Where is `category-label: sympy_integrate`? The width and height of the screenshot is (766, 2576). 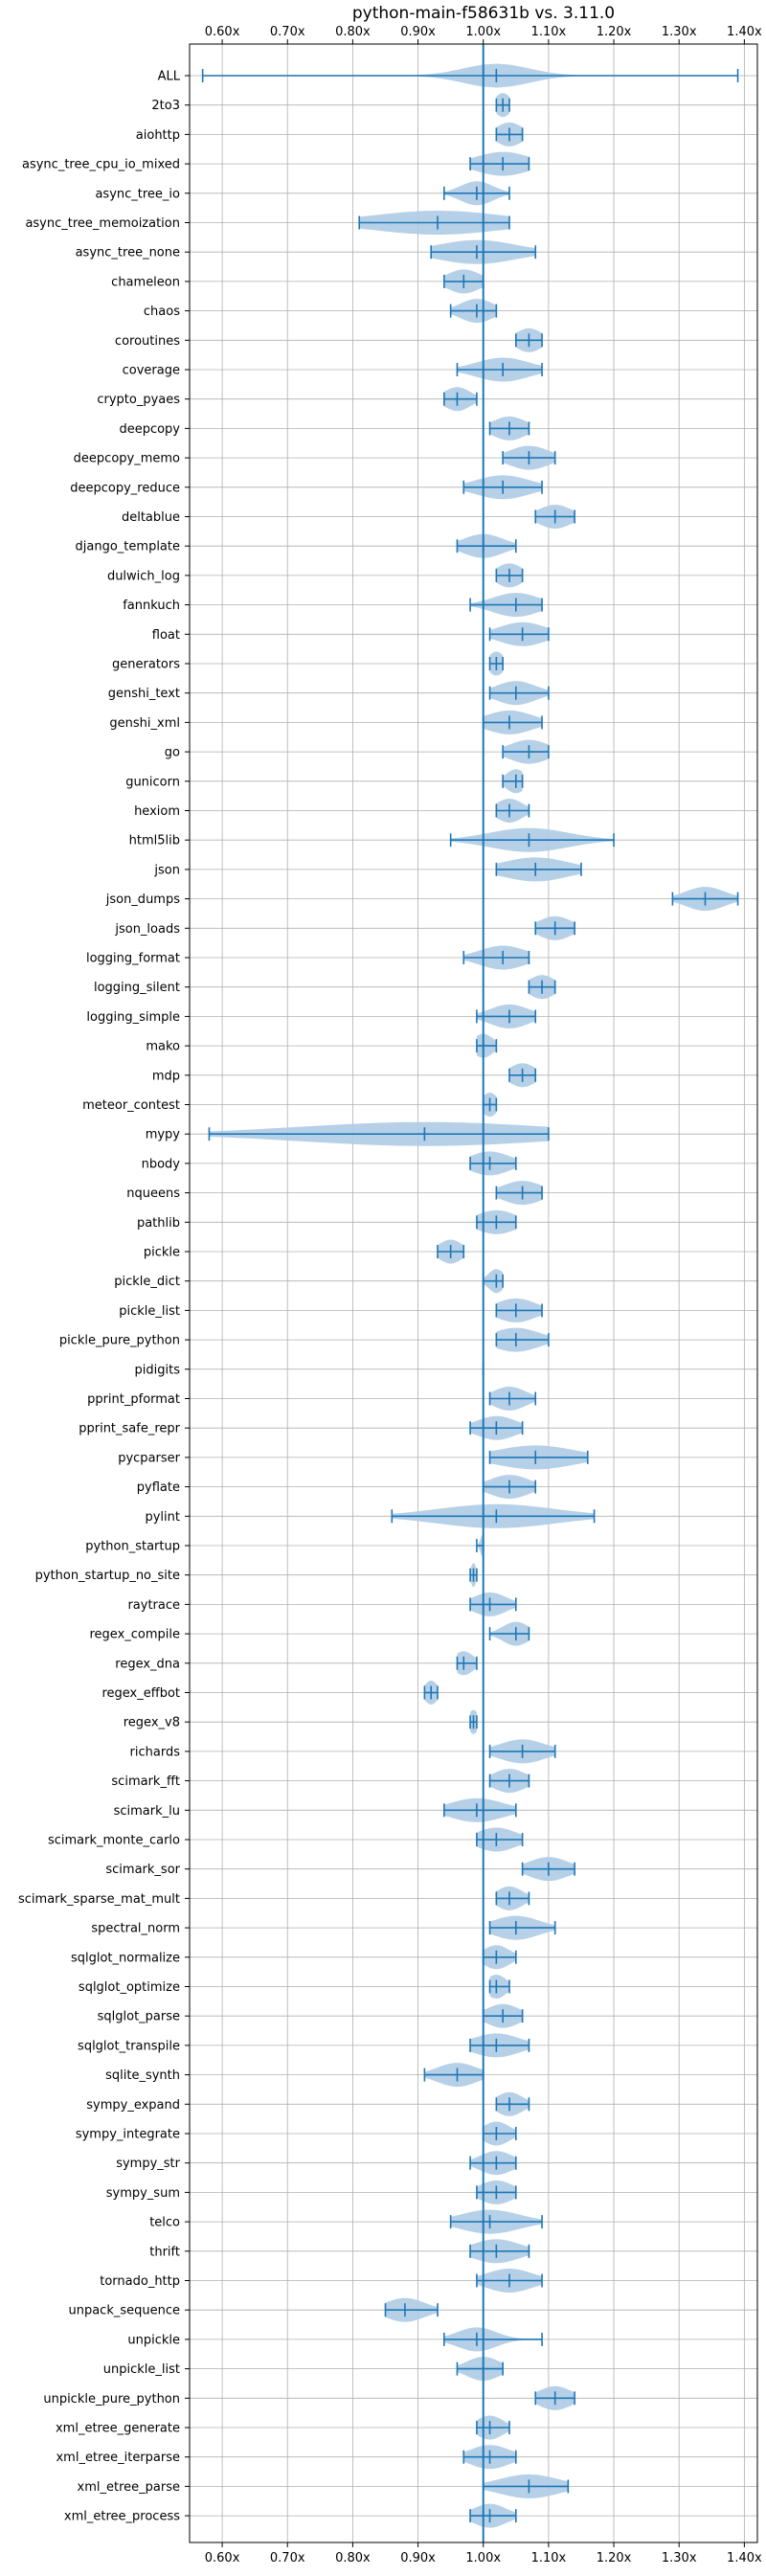 category-label: sympy_integrate is located at coordinates (128, 2135).